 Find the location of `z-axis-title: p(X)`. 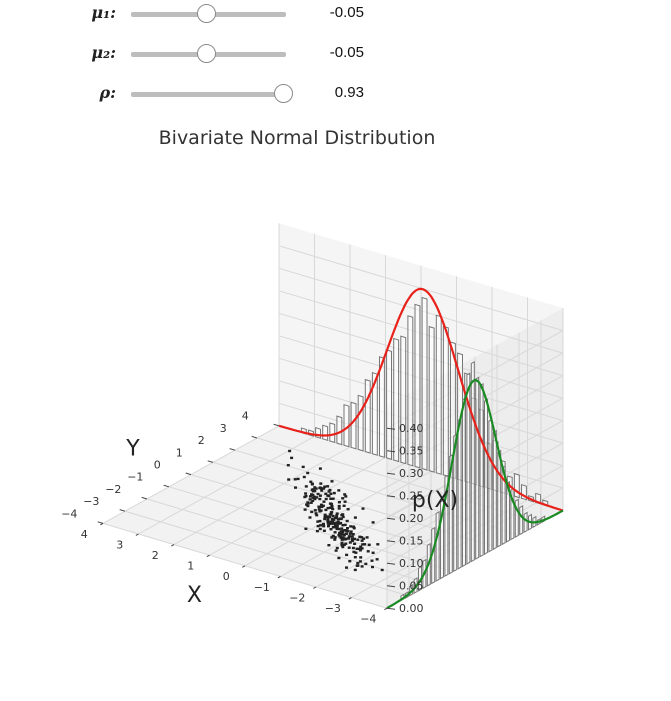

z-axis-title: p(X) is located at coordinates (435, 500).